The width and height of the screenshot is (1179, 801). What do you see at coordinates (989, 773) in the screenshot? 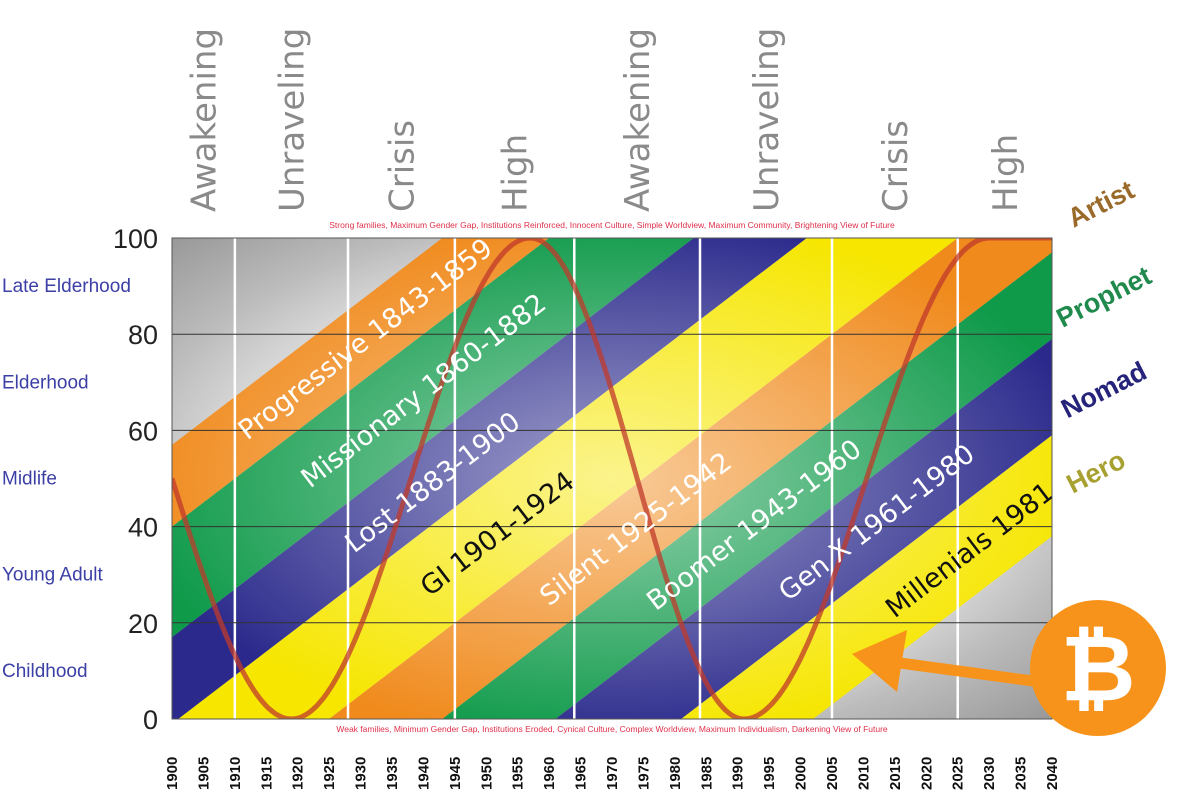
I see `x-tick-label: 2030` at bounding box center [989, 773].